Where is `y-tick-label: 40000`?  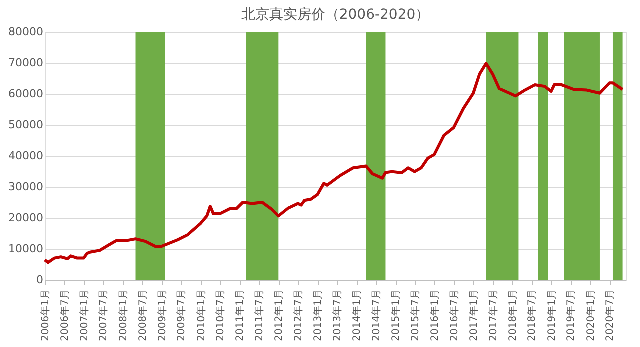
y-tick-label: 40000 is located at coordinates (26, 156).